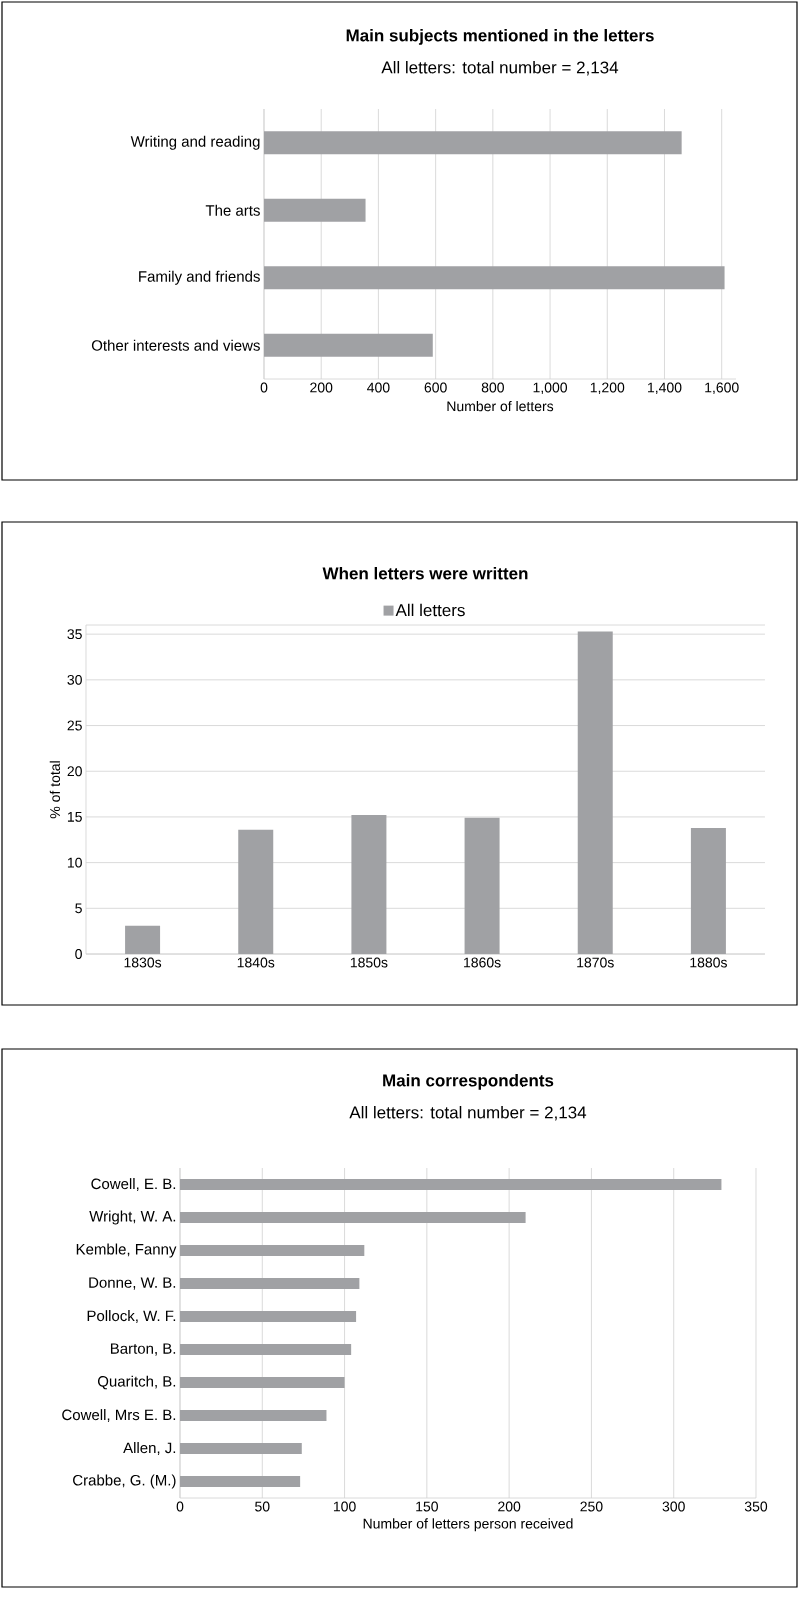 The height and width of the screenshot is (1600, 799). What do you see at coordinates (607, 388) in the screenshot?
I see `x-tick-label: 1,200` at bounding box center [607, 388].